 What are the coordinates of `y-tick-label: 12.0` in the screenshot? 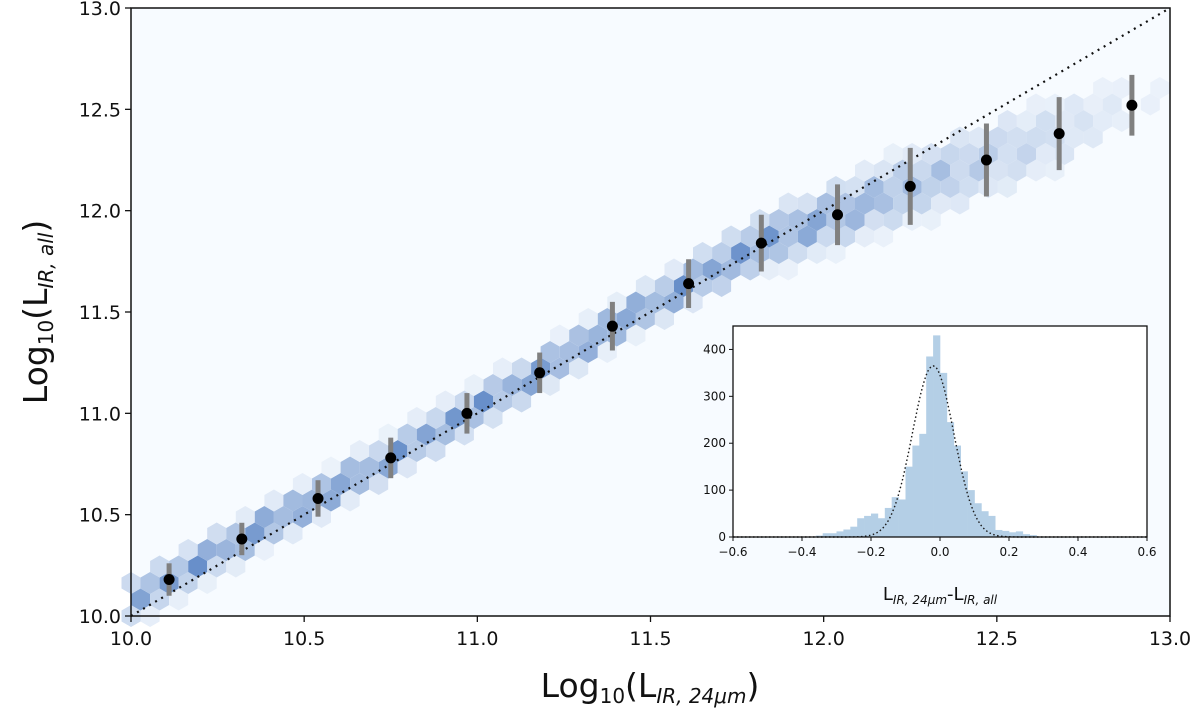 It's located at (100, 212).